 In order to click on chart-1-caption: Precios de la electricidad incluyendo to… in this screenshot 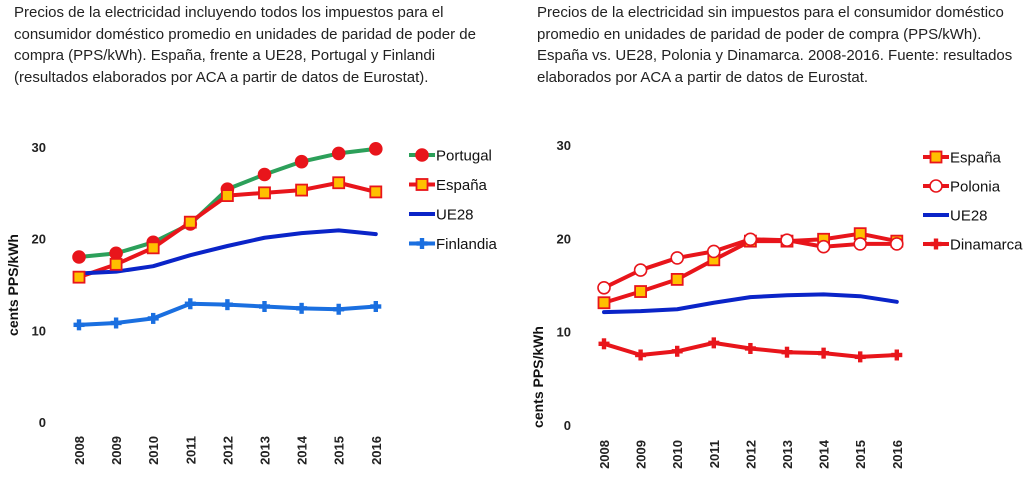, I will do `click(245, 45)`.